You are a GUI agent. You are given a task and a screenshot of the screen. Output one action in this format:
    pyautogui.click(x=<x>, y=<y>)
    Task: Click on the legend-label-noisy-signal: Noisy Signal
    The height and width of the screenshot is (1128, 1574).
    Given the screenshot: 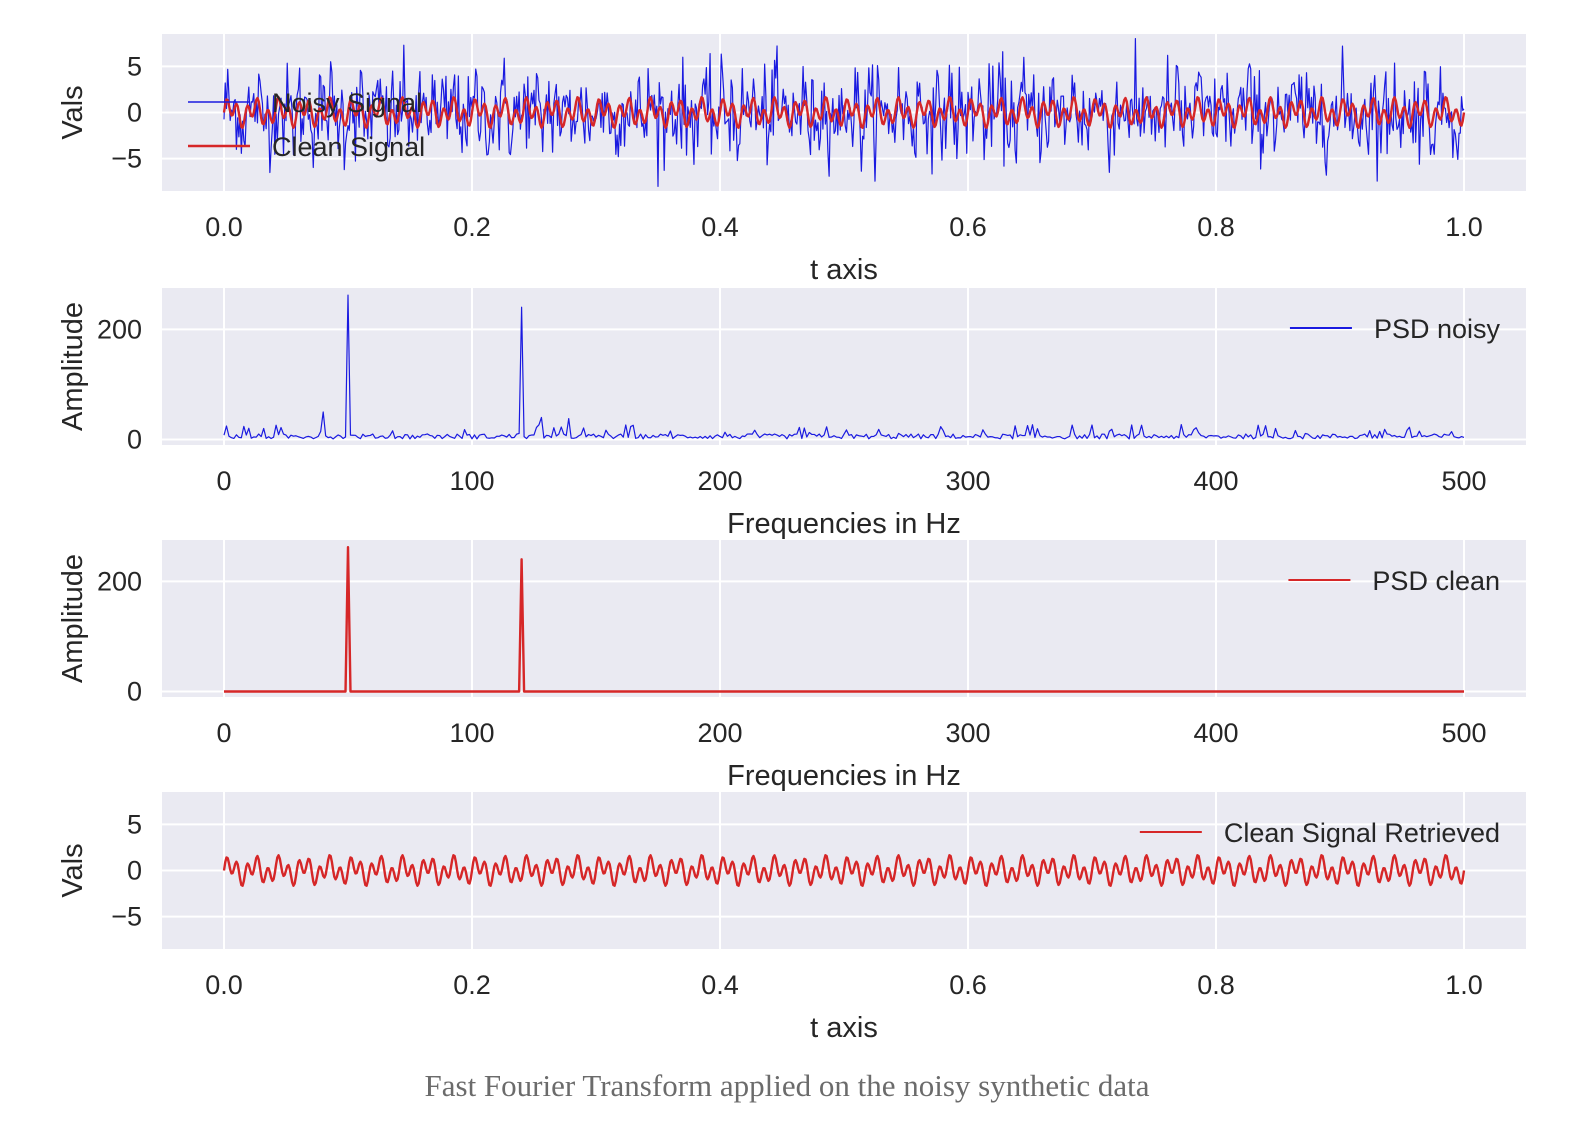 What is the action you would take?
    pyautogui.click(x=347, y=103)
    